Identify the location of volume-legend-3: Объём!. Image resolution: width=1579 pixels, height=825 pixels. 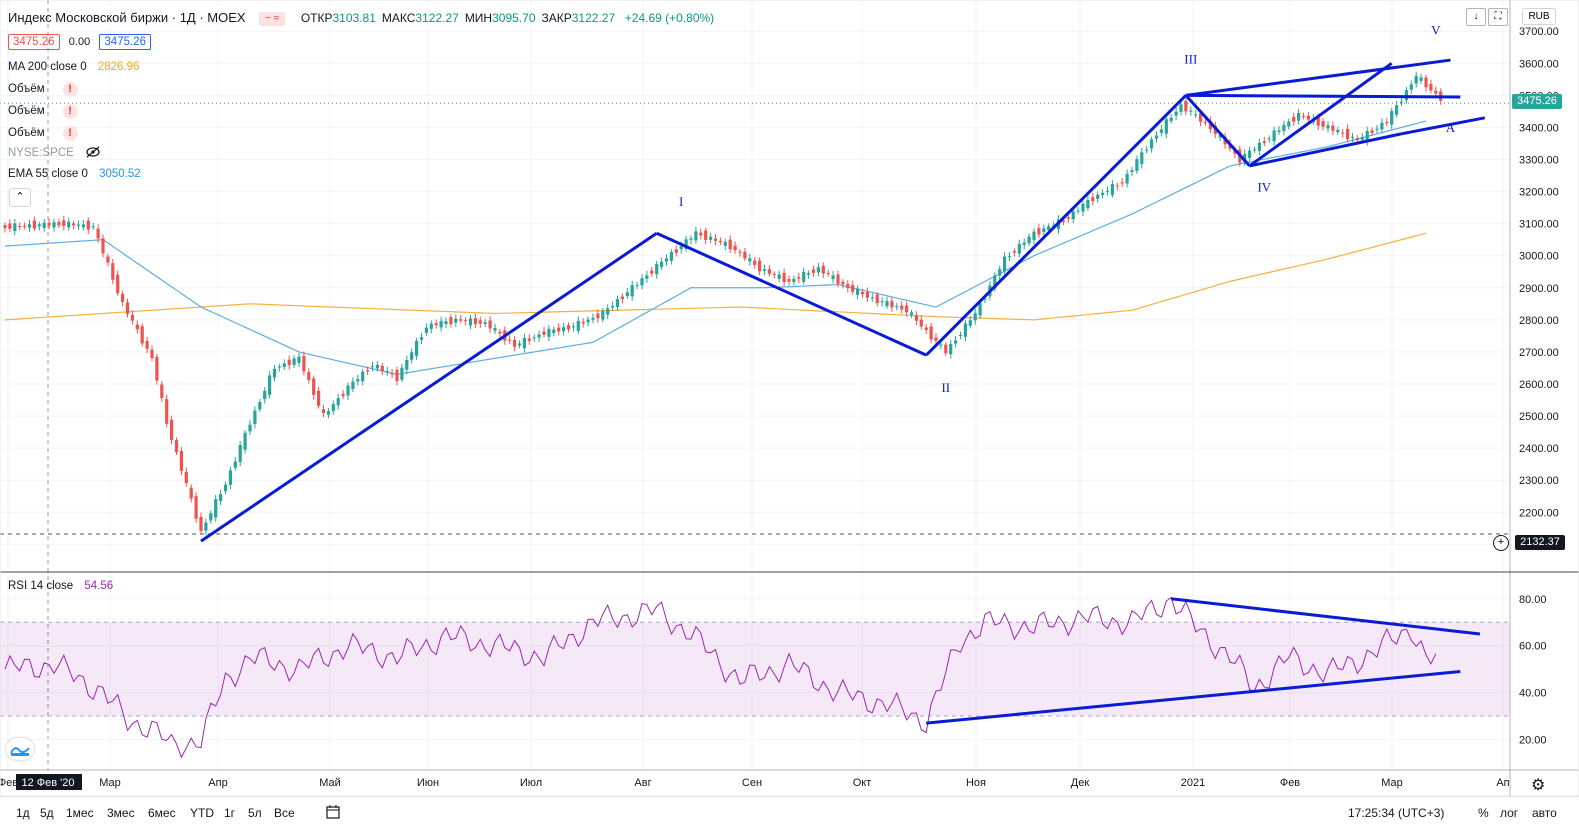
(43, 133).